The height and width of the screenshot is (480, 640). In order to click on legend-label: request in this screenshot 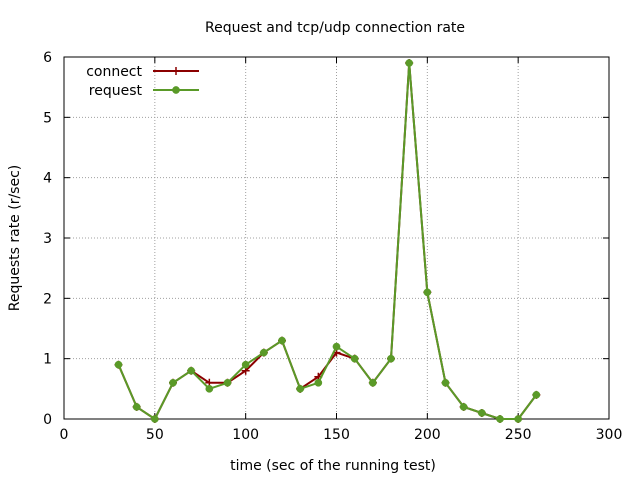, I will do `click(116, 91)`.